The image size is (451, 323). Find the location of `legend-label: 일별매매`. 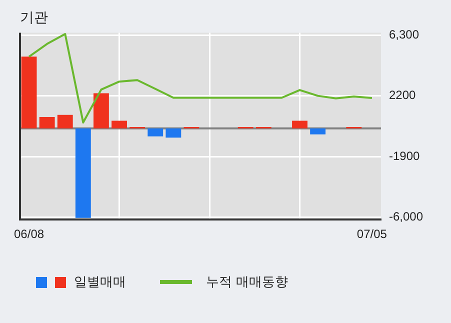

legend-label: 일별매매 is located at coordinates (100, 282).